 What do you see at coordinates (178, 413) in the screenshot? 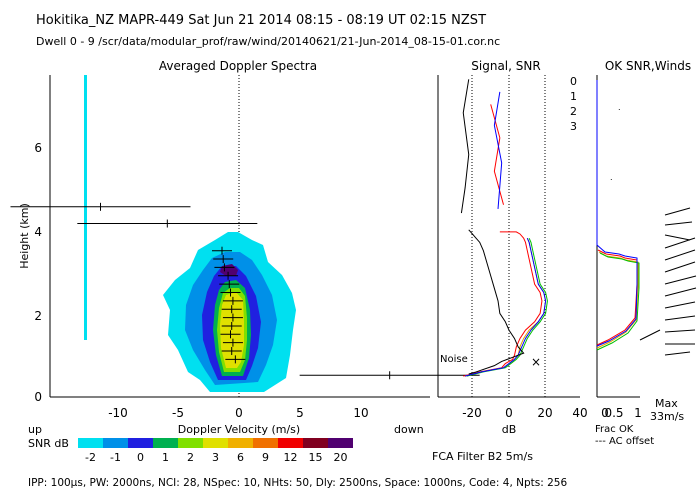
I see `x-tick-label: -5` at bounding box center [178, 413].